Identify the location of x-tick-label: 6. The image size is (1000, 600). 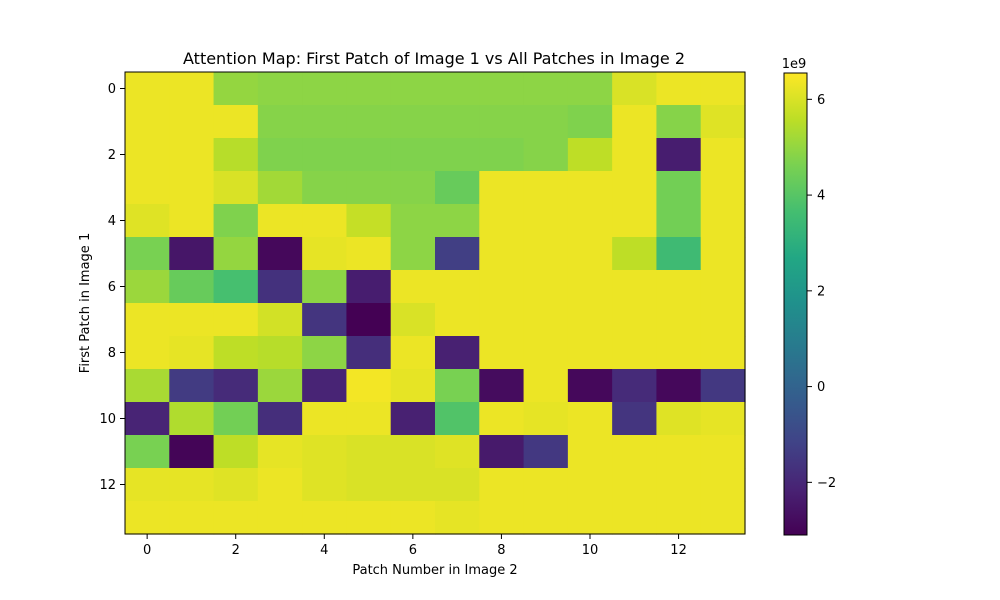
(413, 550).